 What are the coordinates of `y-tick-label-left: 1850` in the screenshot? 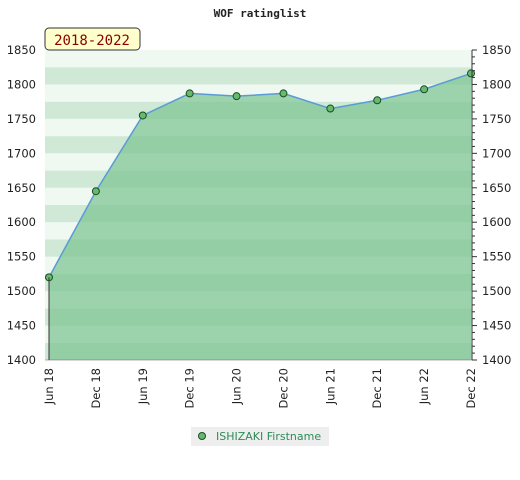 It's located at (21, 50).